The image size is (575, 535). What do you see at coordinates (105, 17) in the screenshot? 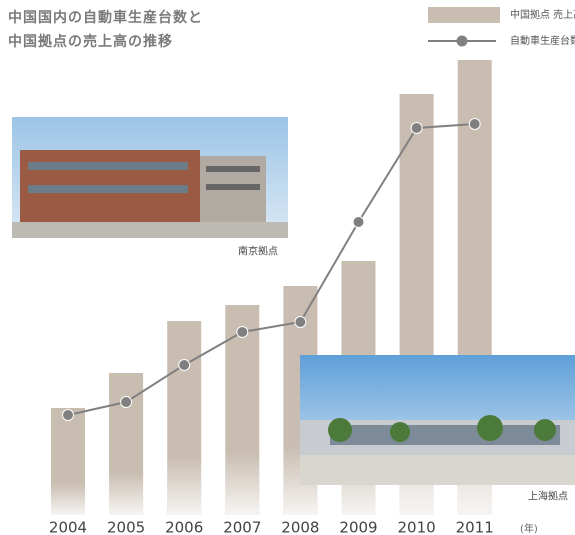
I see `title-line: 中国国内の自動車生産台数と` at bounding box center [105, 17].